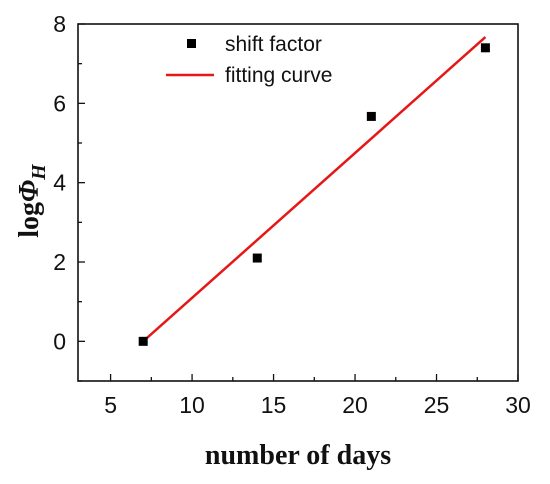 This screenshot has width=550, height=484. Describe the element at coordinates (59, 103) in the screenshot. I see `y-tick-label: 6` at that location.